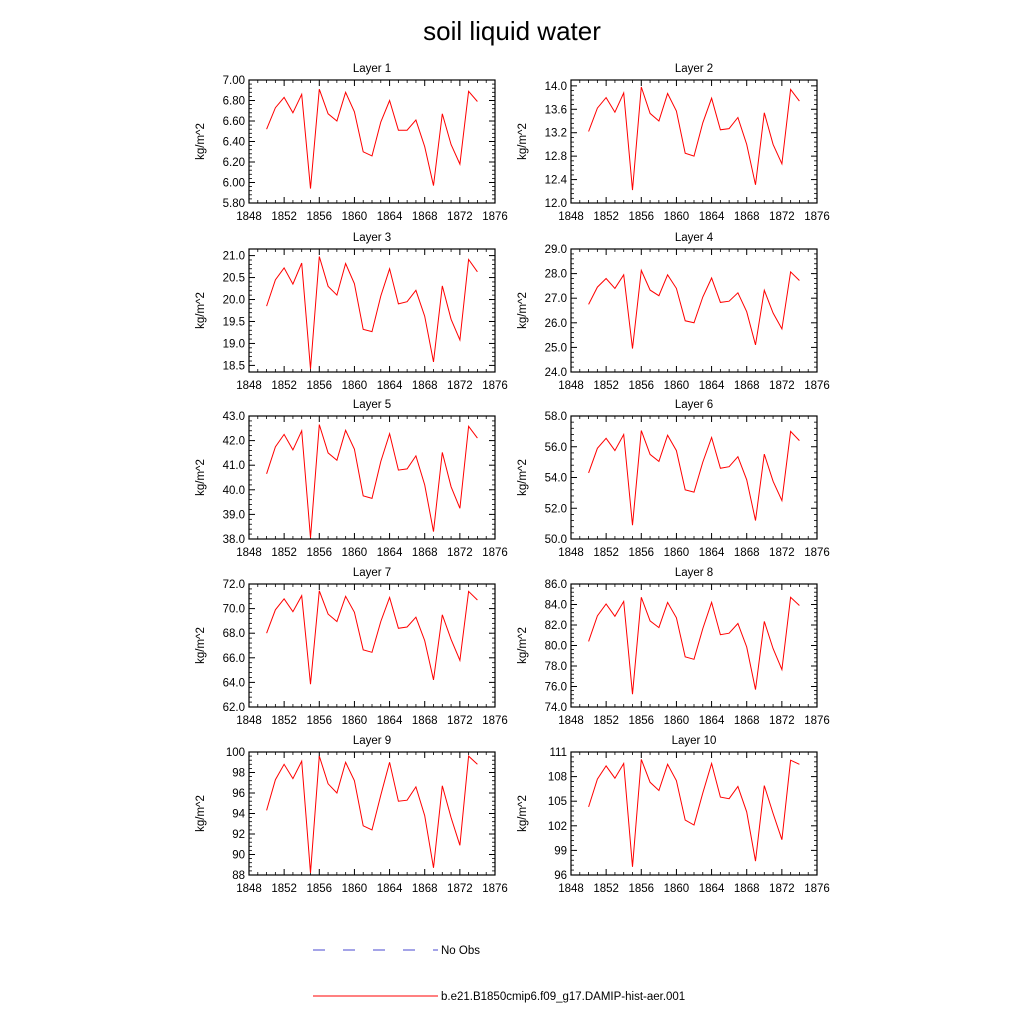 The height and width of the screenshot is (1024, 1024). What do you see at coordinates (556, 688) in the screenshot?
I see `panel-8-y-tick-label: 76.0` at bounding box center [556, 688].